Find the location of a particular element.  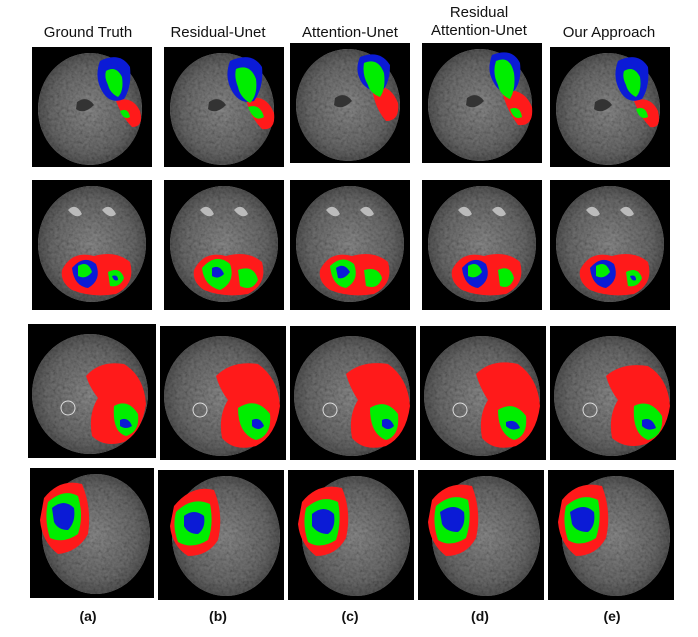

mri-panel-row3-our-approach is located at coordinates (613, 393).